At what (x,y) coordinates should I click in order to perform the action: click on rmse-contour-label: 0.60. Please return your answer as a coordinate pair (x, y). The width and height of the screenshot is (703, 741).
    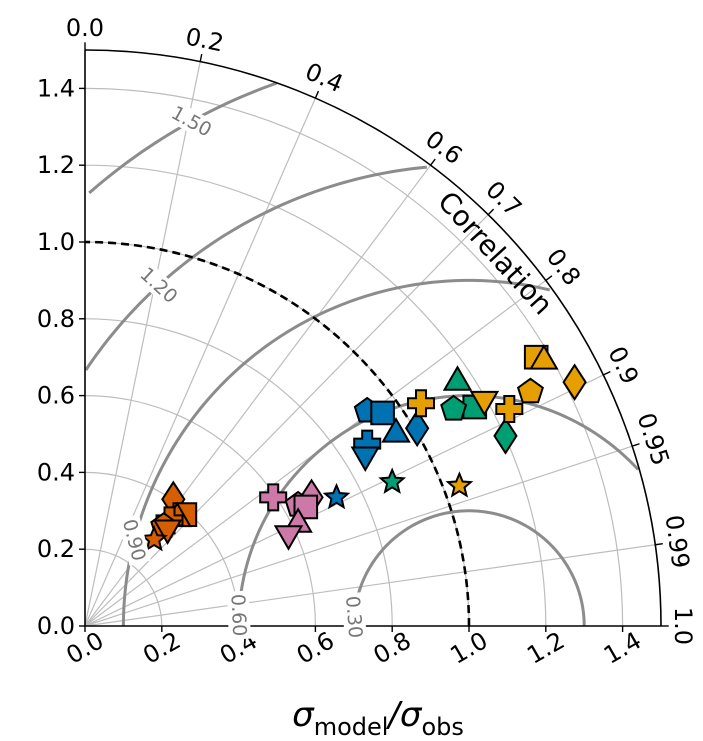
    Looking at the image, I should click on (238, 615).